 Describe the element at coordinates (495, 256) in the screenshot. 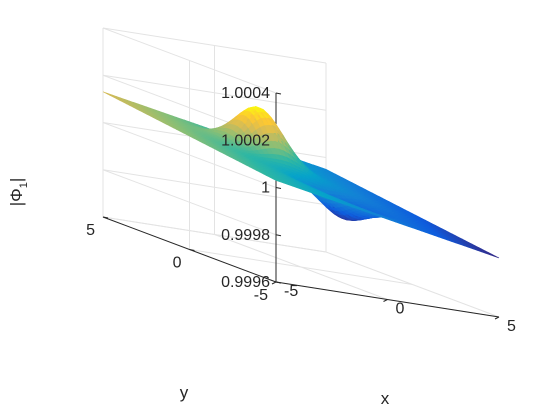

I see `surface-patch` at that location.